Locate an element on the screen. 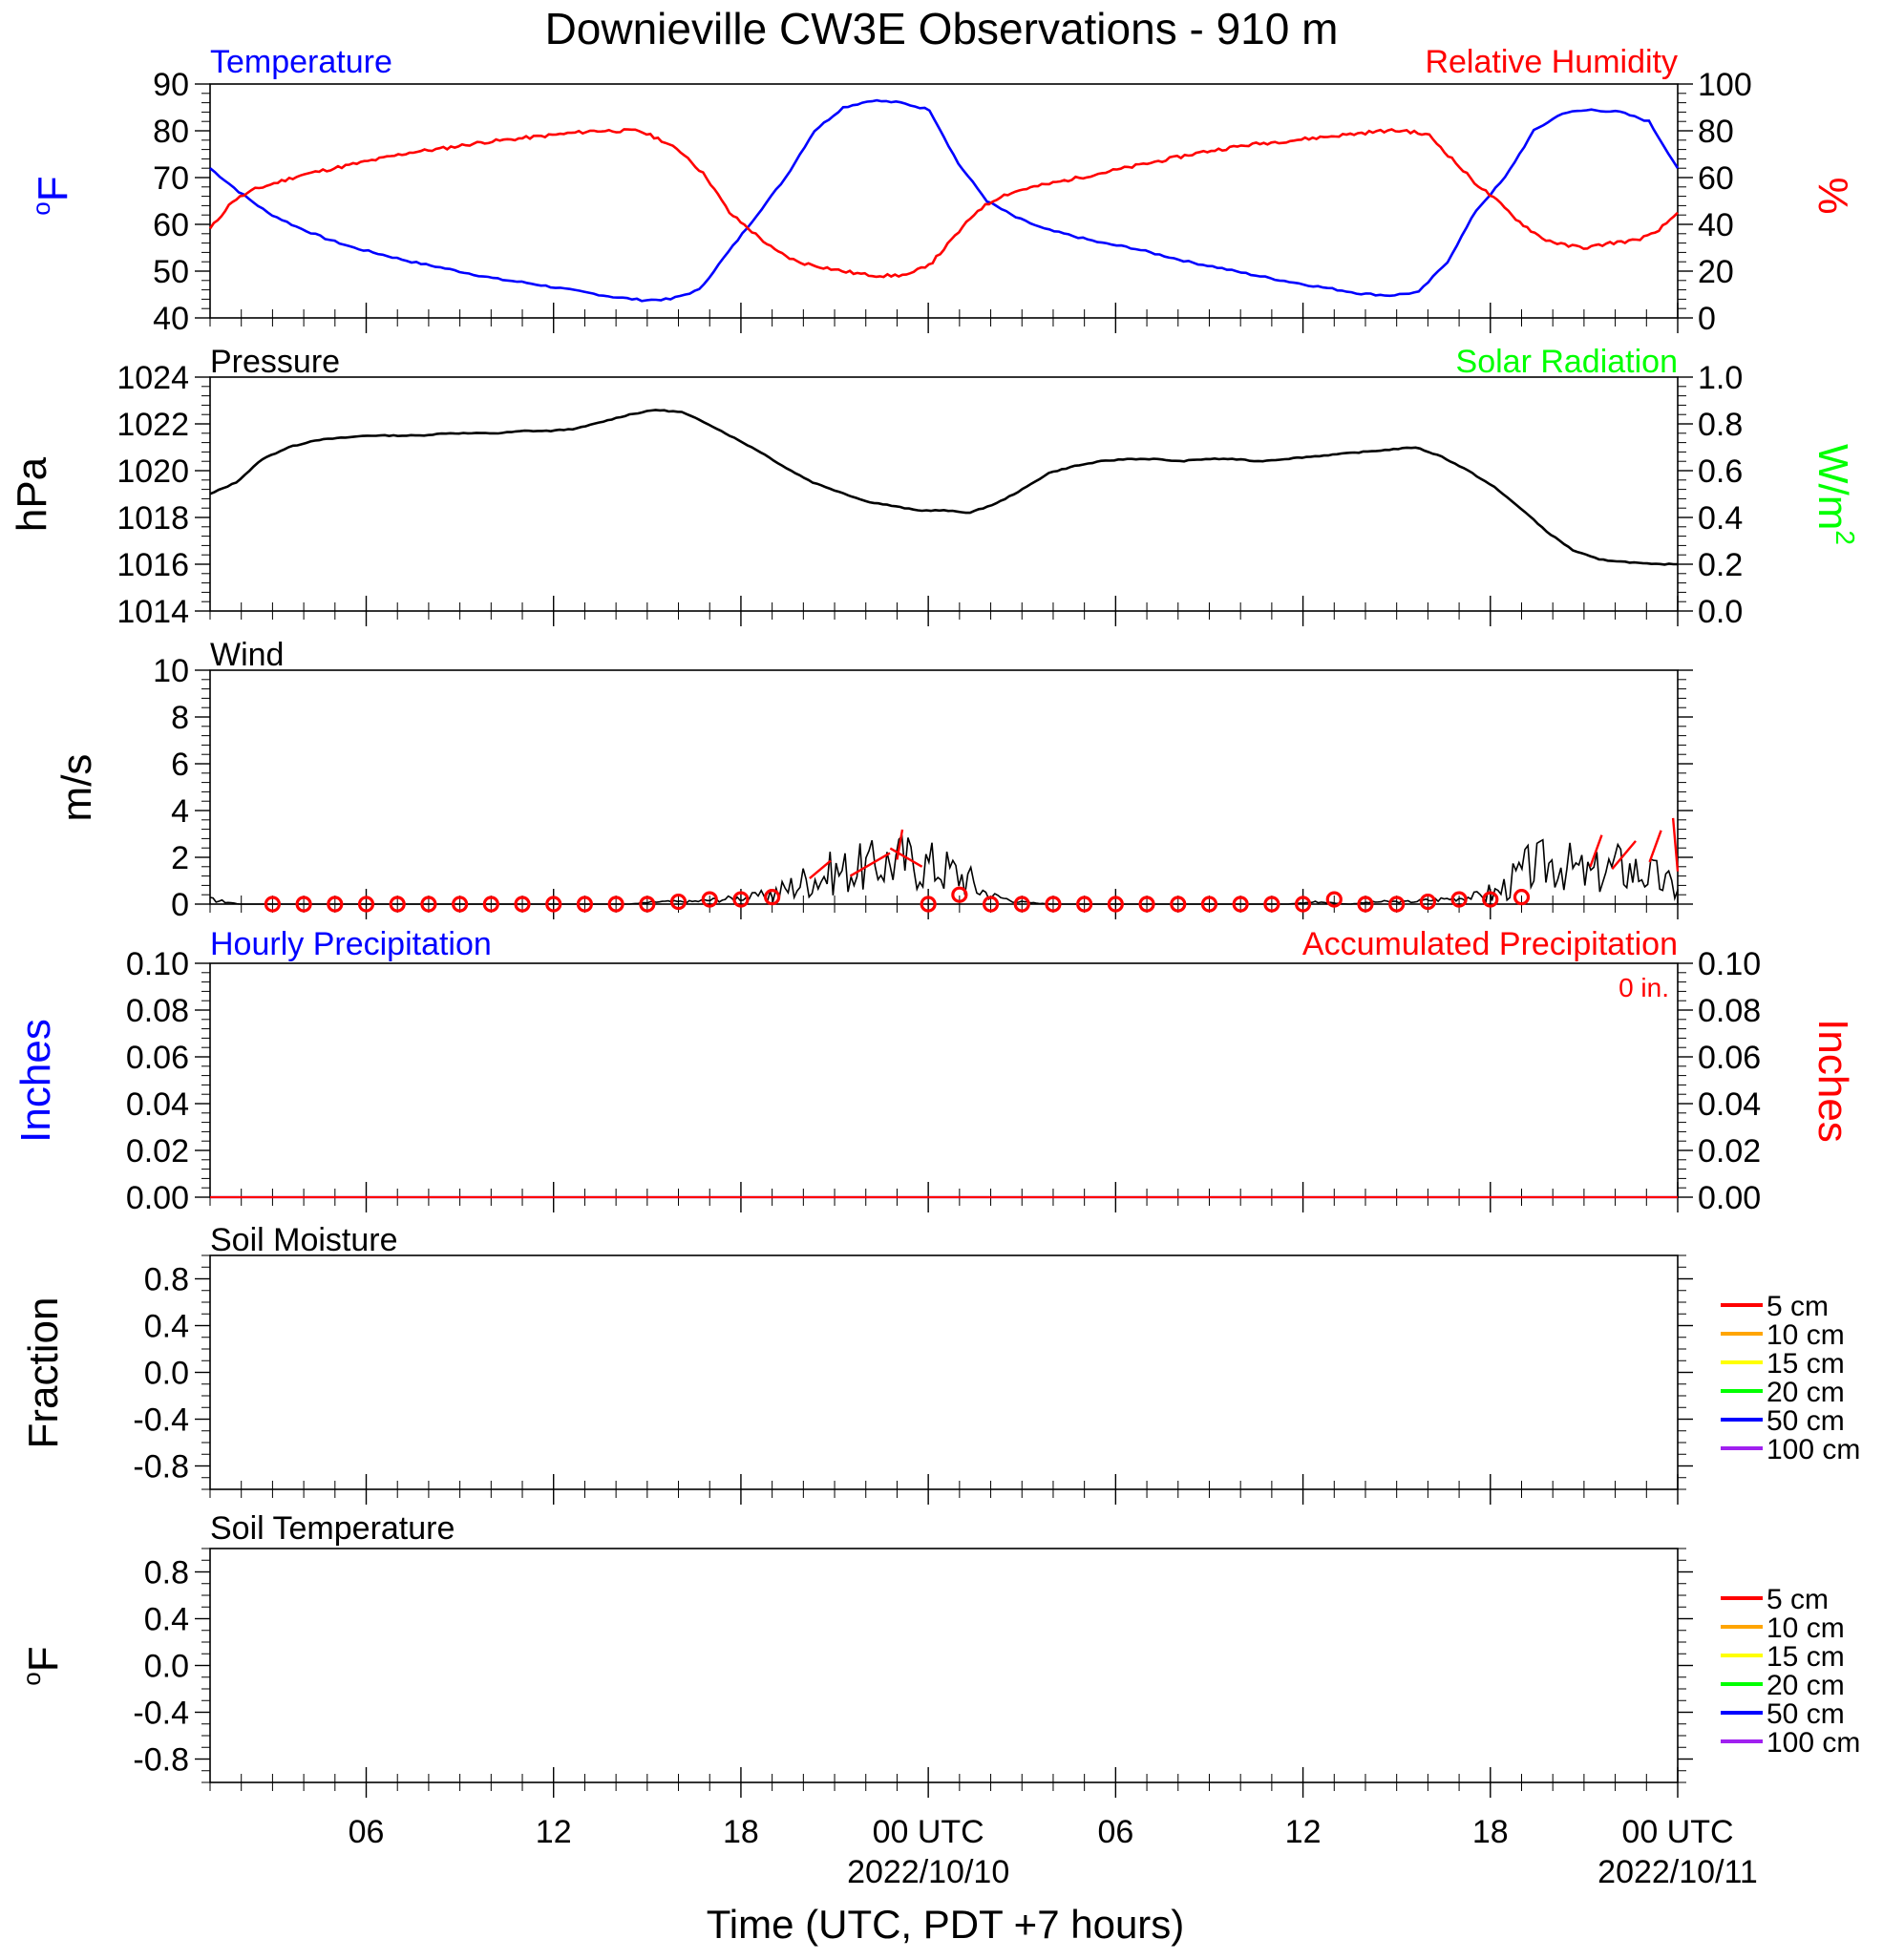 The width and height of the screenshot is (1883, 1960). accum-precip-title: Accumulated Precipitation is located at coordinates (1490, 944).